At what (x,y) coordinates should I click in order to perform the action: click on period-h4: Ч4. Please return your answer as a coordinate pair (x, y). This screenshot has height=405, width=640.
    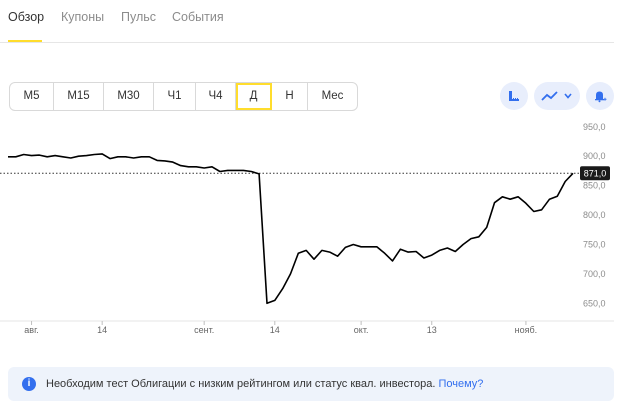
    Looking at the image, I should click on (216, 96).